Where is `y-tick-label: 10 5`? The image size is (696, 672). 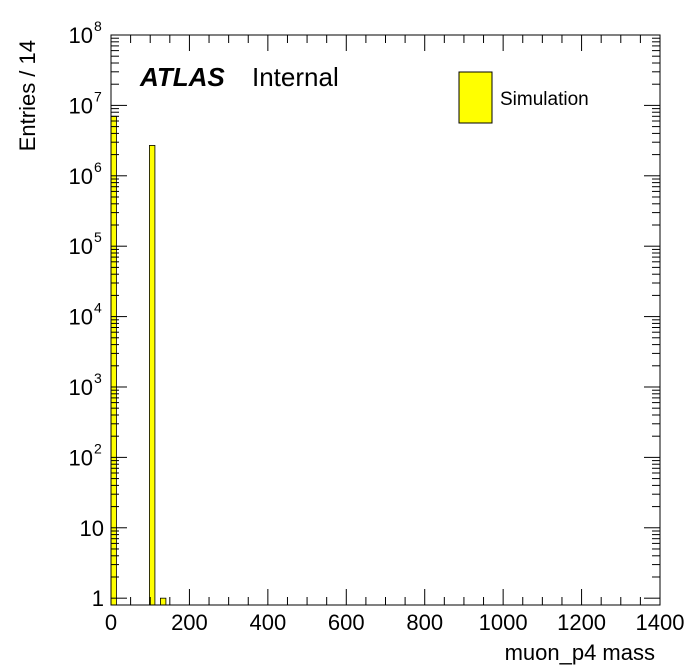
y-tick-label: 10 5 is located at coordinates (85, 244).